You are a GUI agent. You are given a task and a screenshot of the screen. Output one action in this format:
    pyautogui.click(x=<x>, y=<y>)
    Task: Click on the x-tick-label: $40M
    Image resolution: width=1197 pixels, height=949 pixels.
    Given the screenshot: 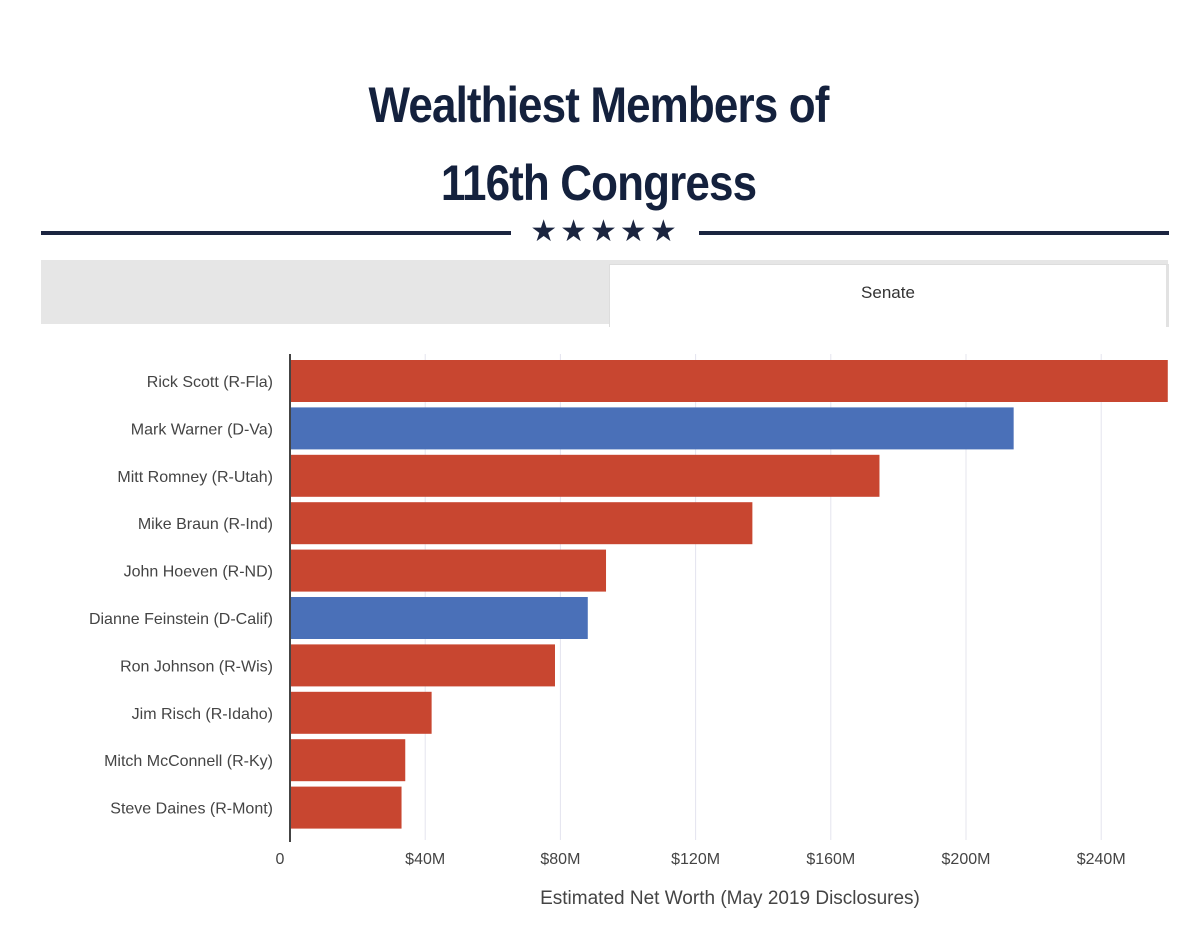 What is the action you would take?
    pyautogui.click(x=425, y=859)
    